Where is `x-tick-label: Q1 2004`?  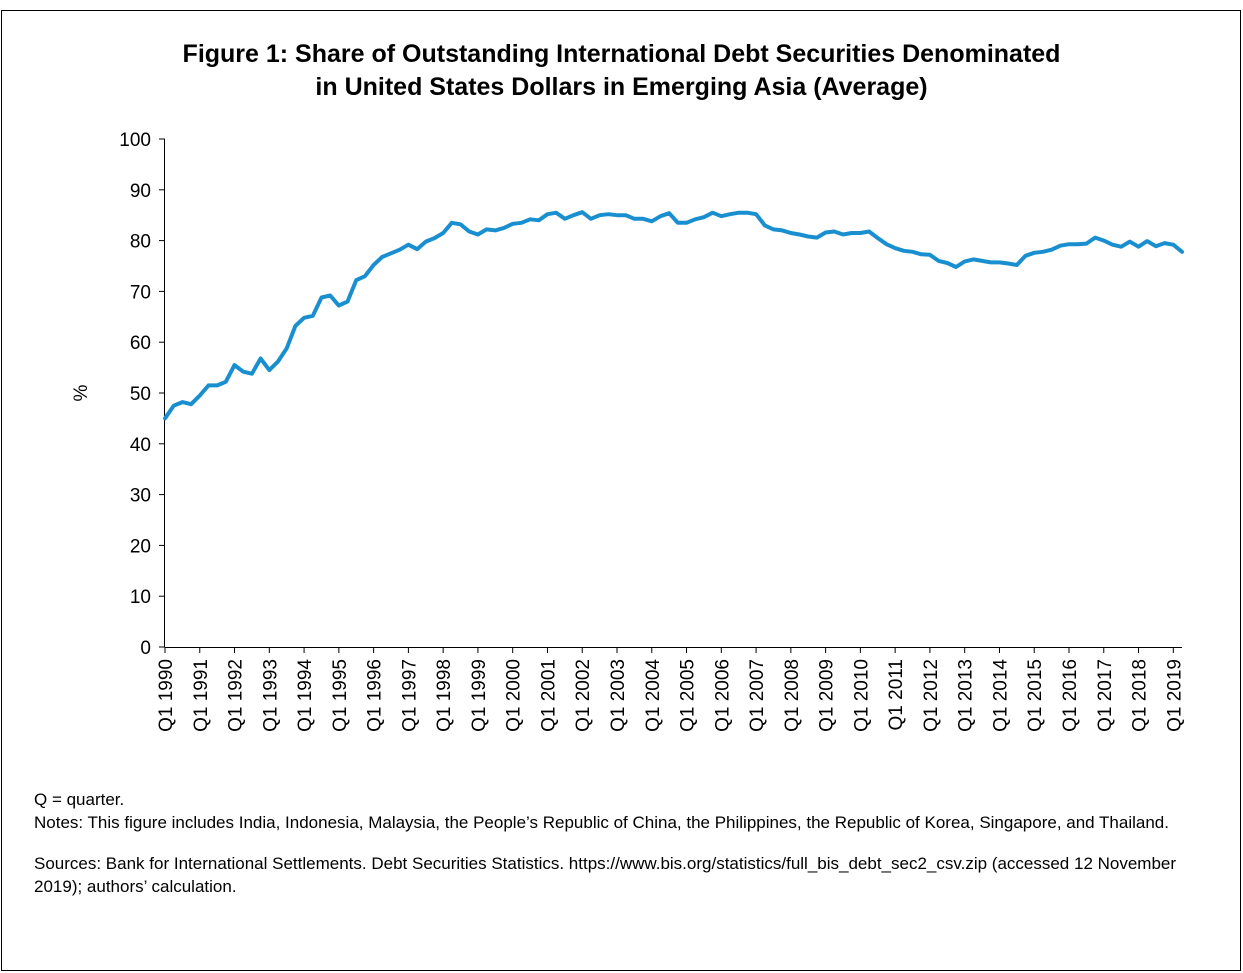
x-tick-label: Q1 2004 is located at coordinates (653, 695).